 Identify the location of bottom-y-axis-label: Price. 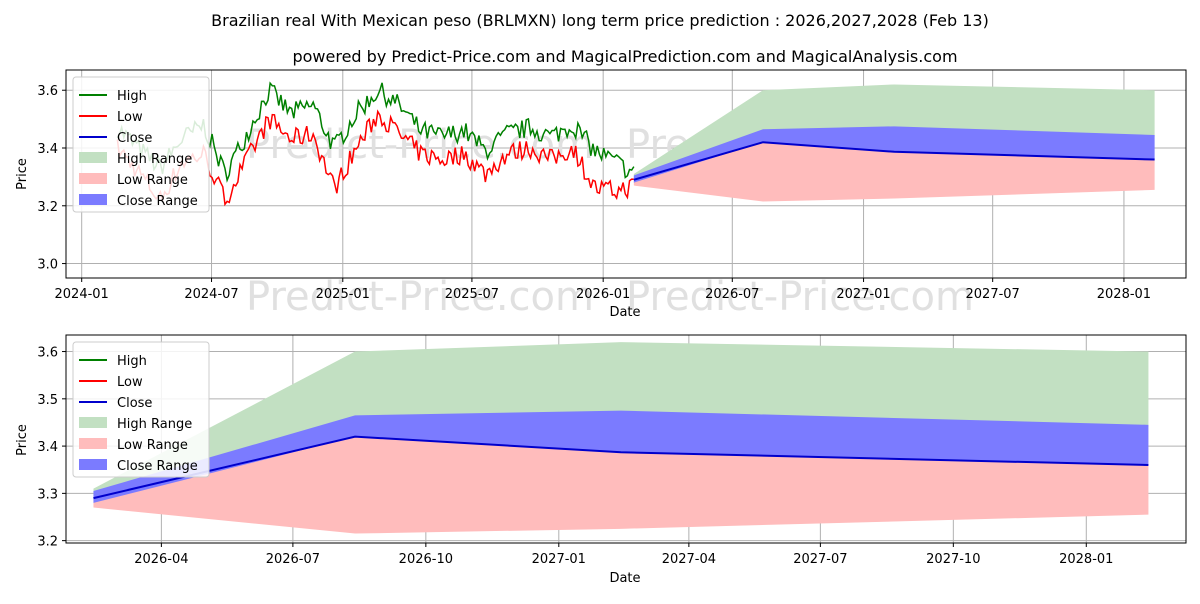
(22, 440).